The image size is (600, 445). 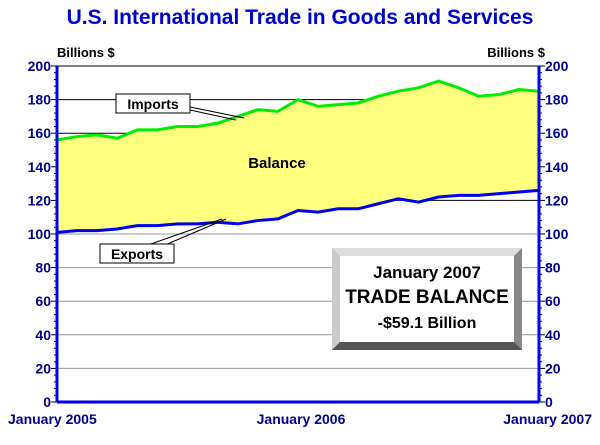 I want to click on exports-label-box, so click(x=137, y=253).